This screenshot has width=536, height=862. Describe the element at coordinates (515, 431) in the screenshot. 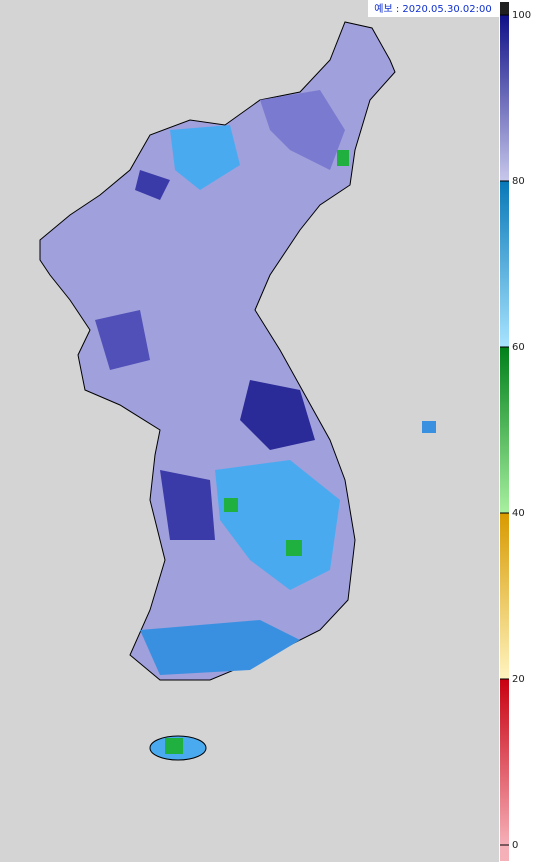

I see `colorbar: 0 20 40 60 80 100` at that location.